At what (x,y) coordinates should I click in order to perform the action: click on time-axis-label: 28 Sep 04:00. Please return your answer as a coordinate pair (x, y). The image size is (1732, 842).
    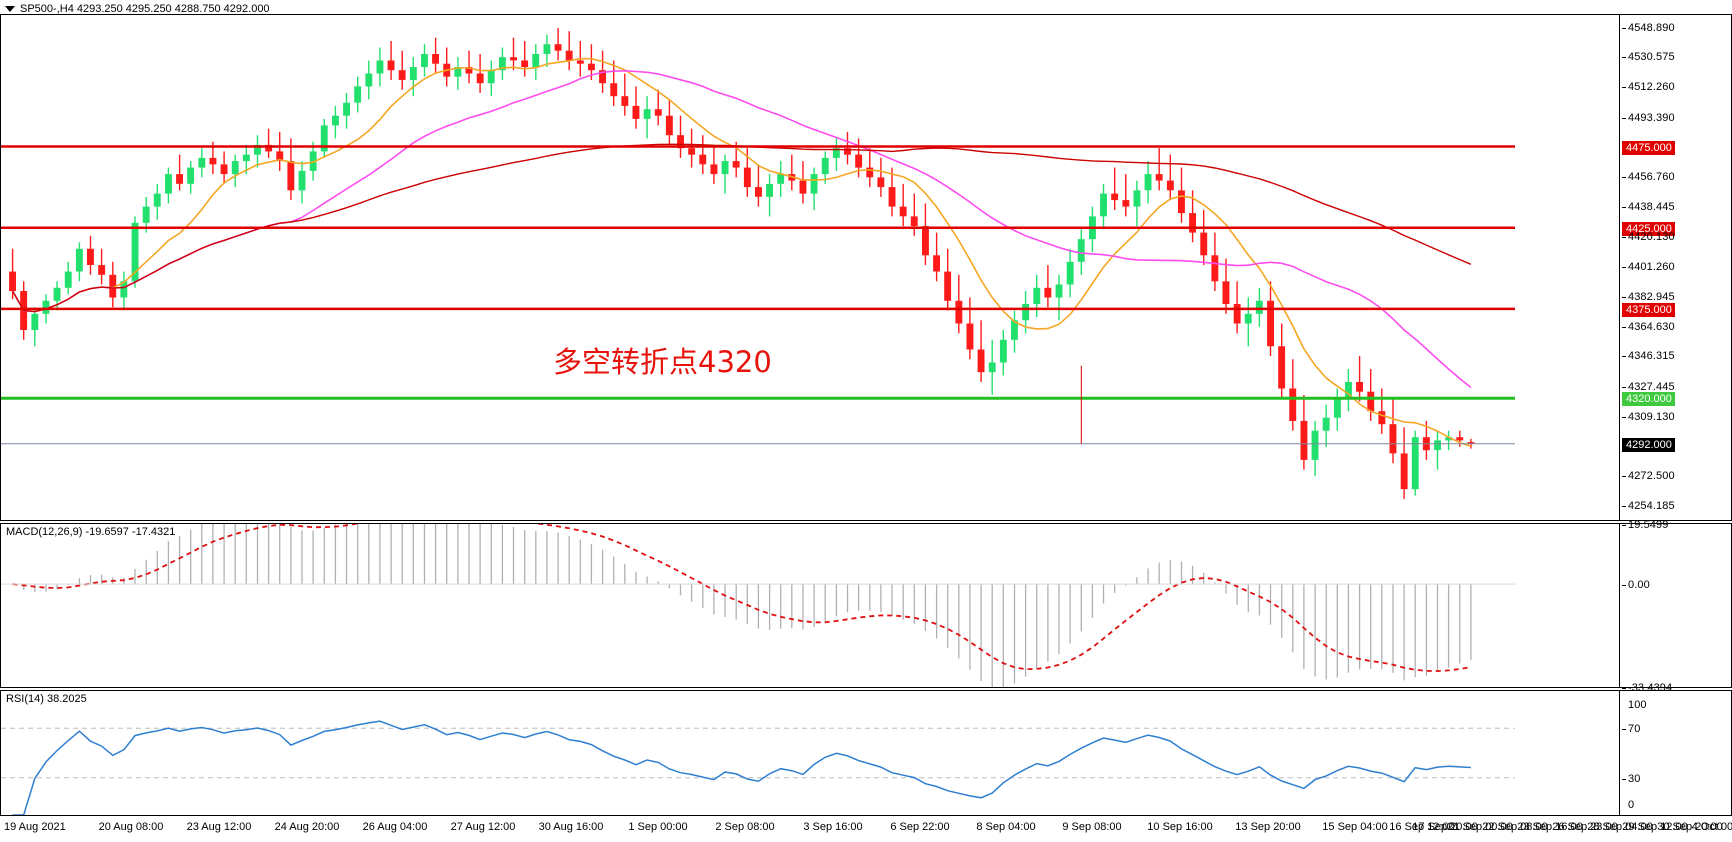
    Looking at the image, I should click on (1620, 827).